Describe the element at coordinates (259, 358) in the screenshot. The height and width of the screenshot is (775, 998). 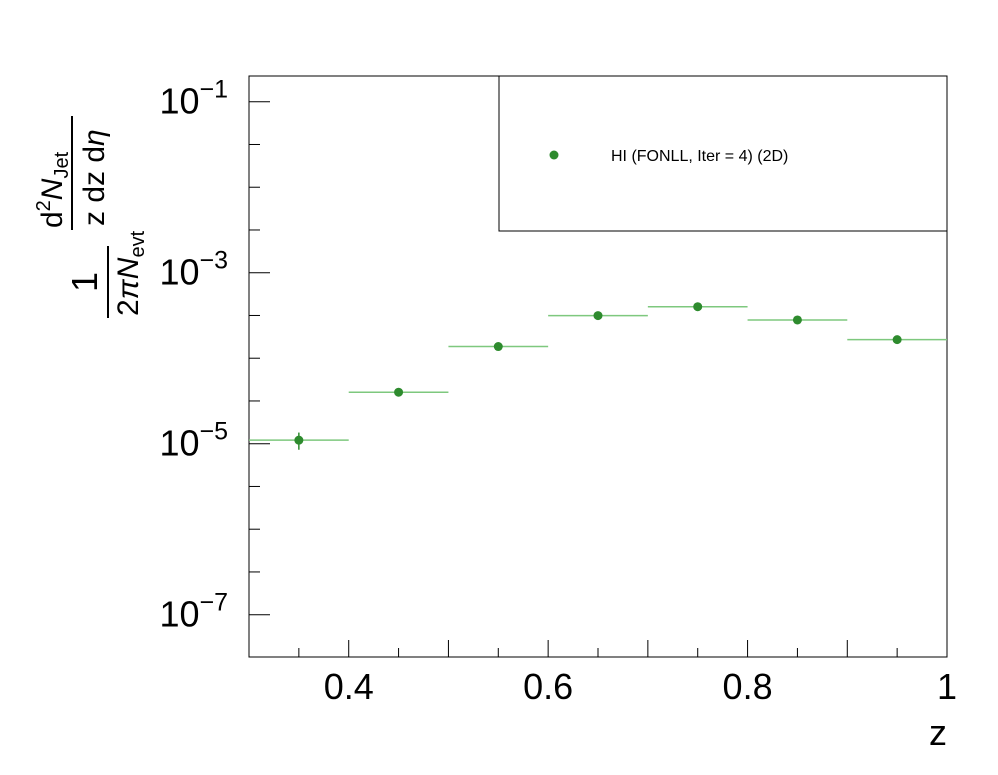
I see `y-axis-ticks` at that location.